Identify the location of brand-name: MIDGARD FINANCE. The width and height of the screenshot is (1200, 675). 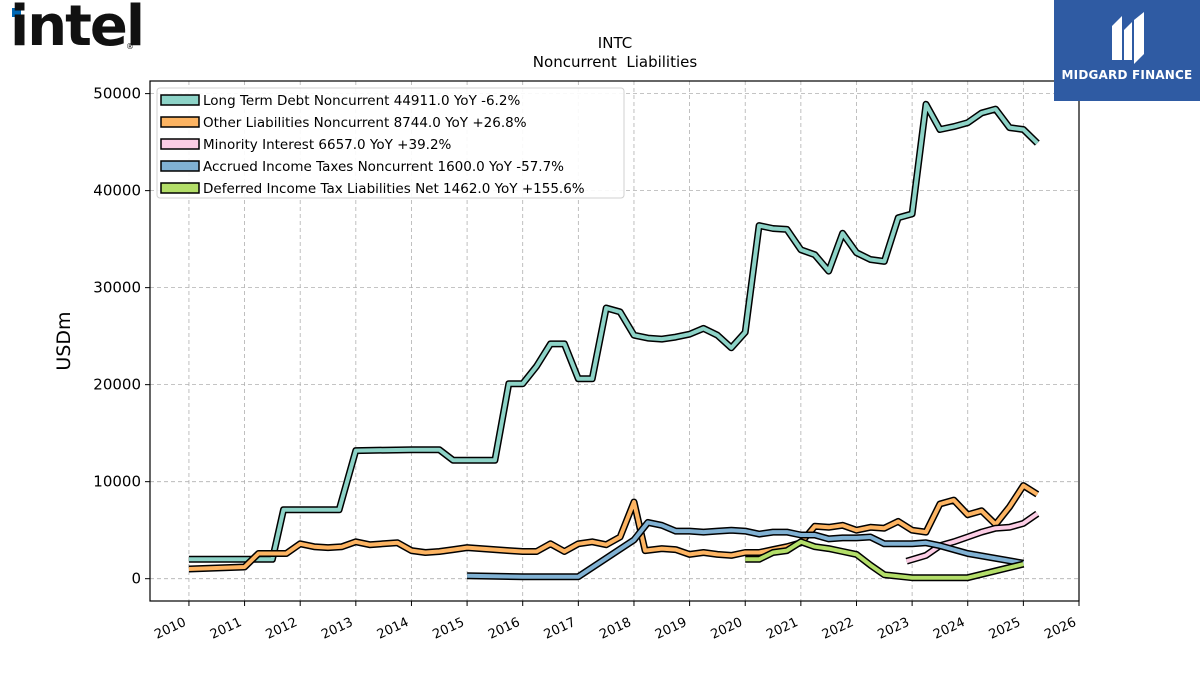
(1127, 75).